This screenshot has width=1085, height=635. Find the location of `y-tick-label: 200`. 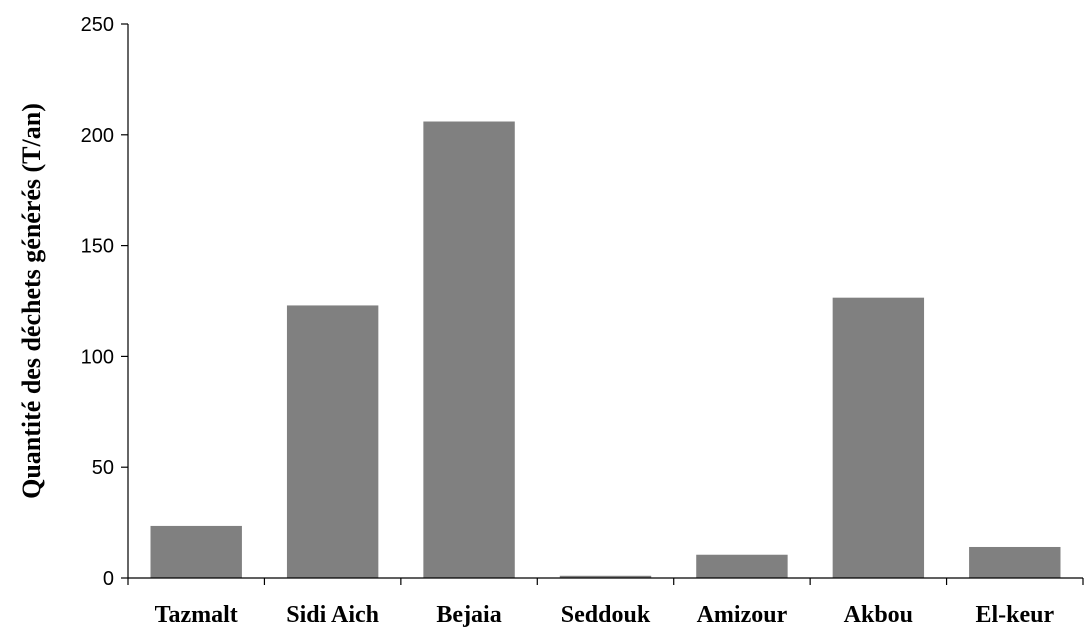

y-tick-label: 200 is located at coordinates (97, 136).